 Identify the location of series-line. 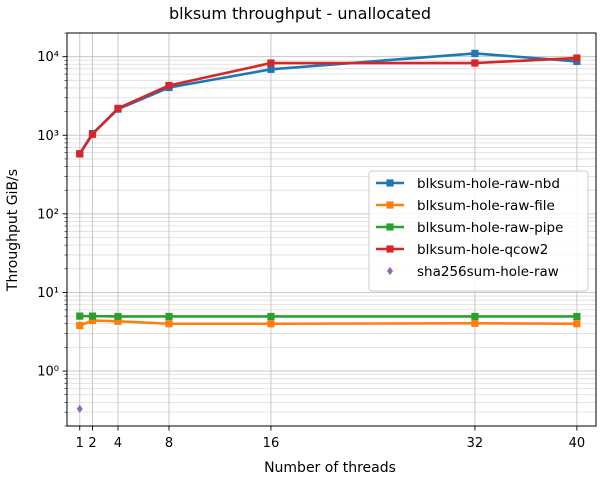
(328, 323).